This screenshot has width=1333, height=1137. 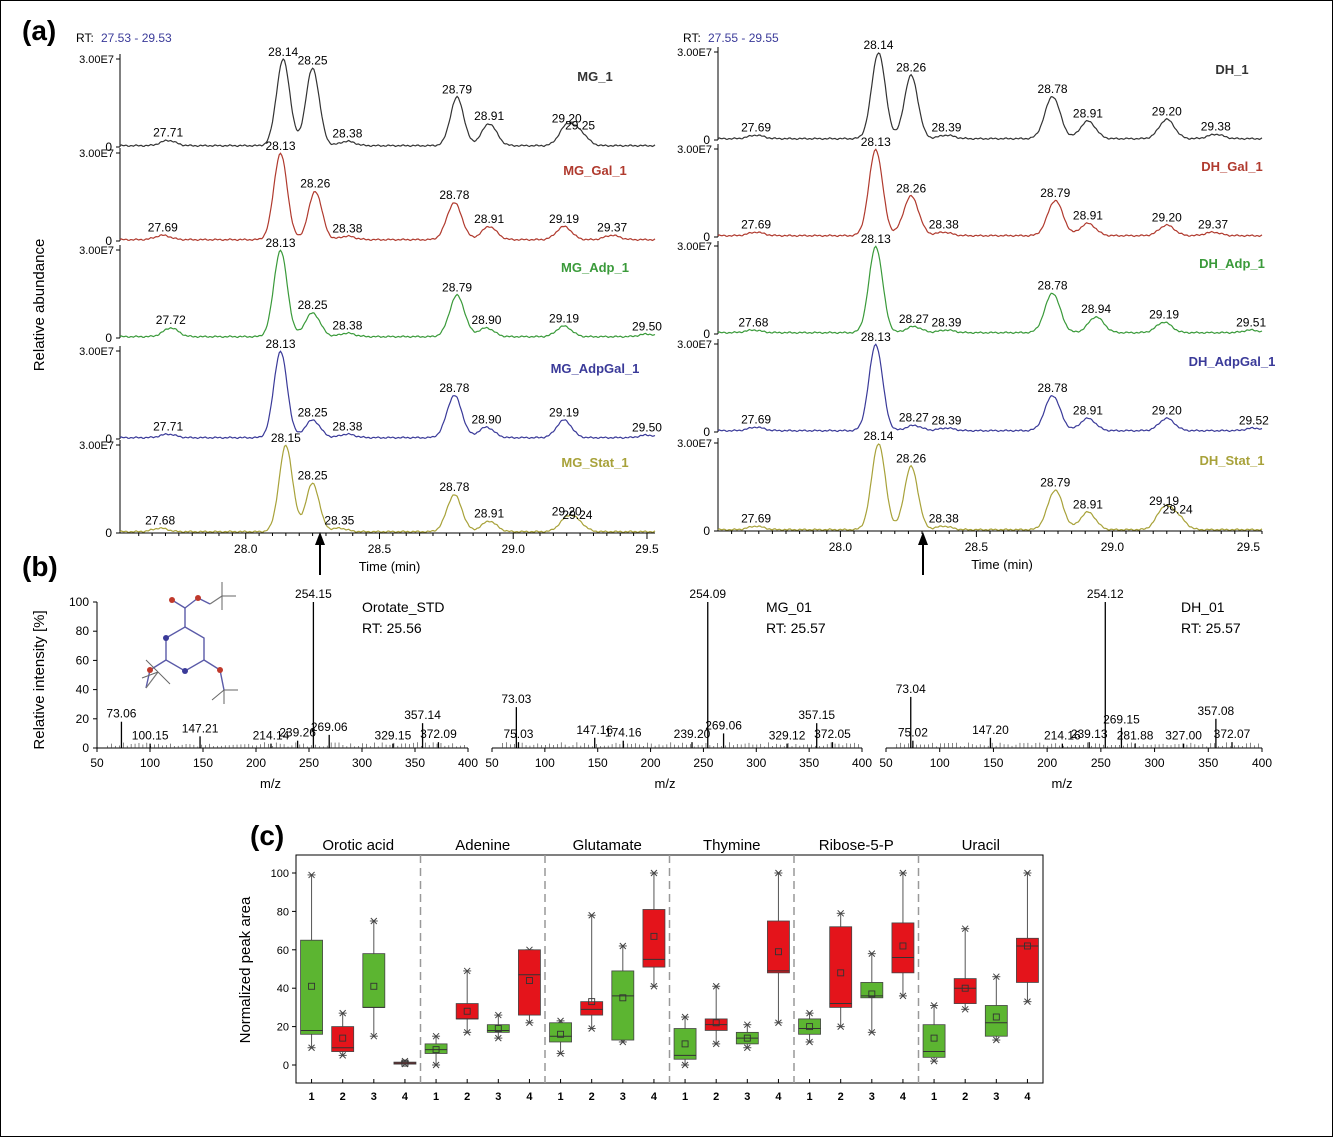 What do you see at coordinates (392, 628) in the screenshot?
I see `spectrum-rt: RT: 25.56` at bounding box center [392, 628].